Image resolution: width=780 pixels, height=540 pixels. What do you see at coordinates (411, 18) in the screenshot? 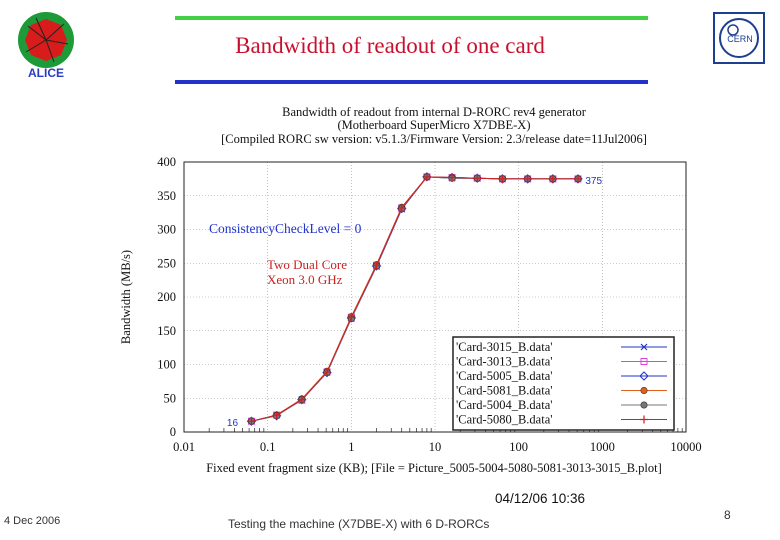
I see `header-top-rule` at bounding box center [411, 18].